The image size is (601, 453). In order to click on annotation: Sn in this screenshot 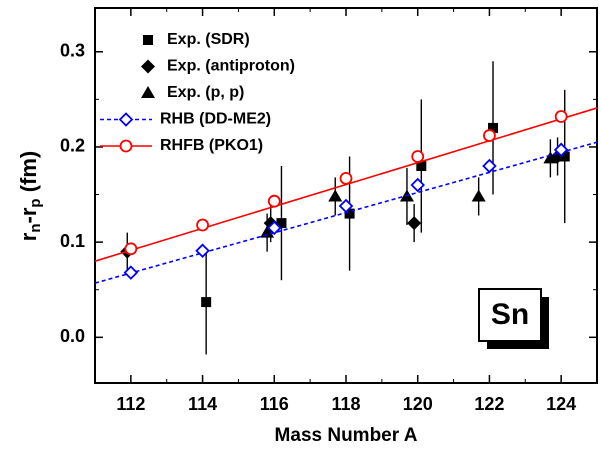, I will do `click(510, 314)`.